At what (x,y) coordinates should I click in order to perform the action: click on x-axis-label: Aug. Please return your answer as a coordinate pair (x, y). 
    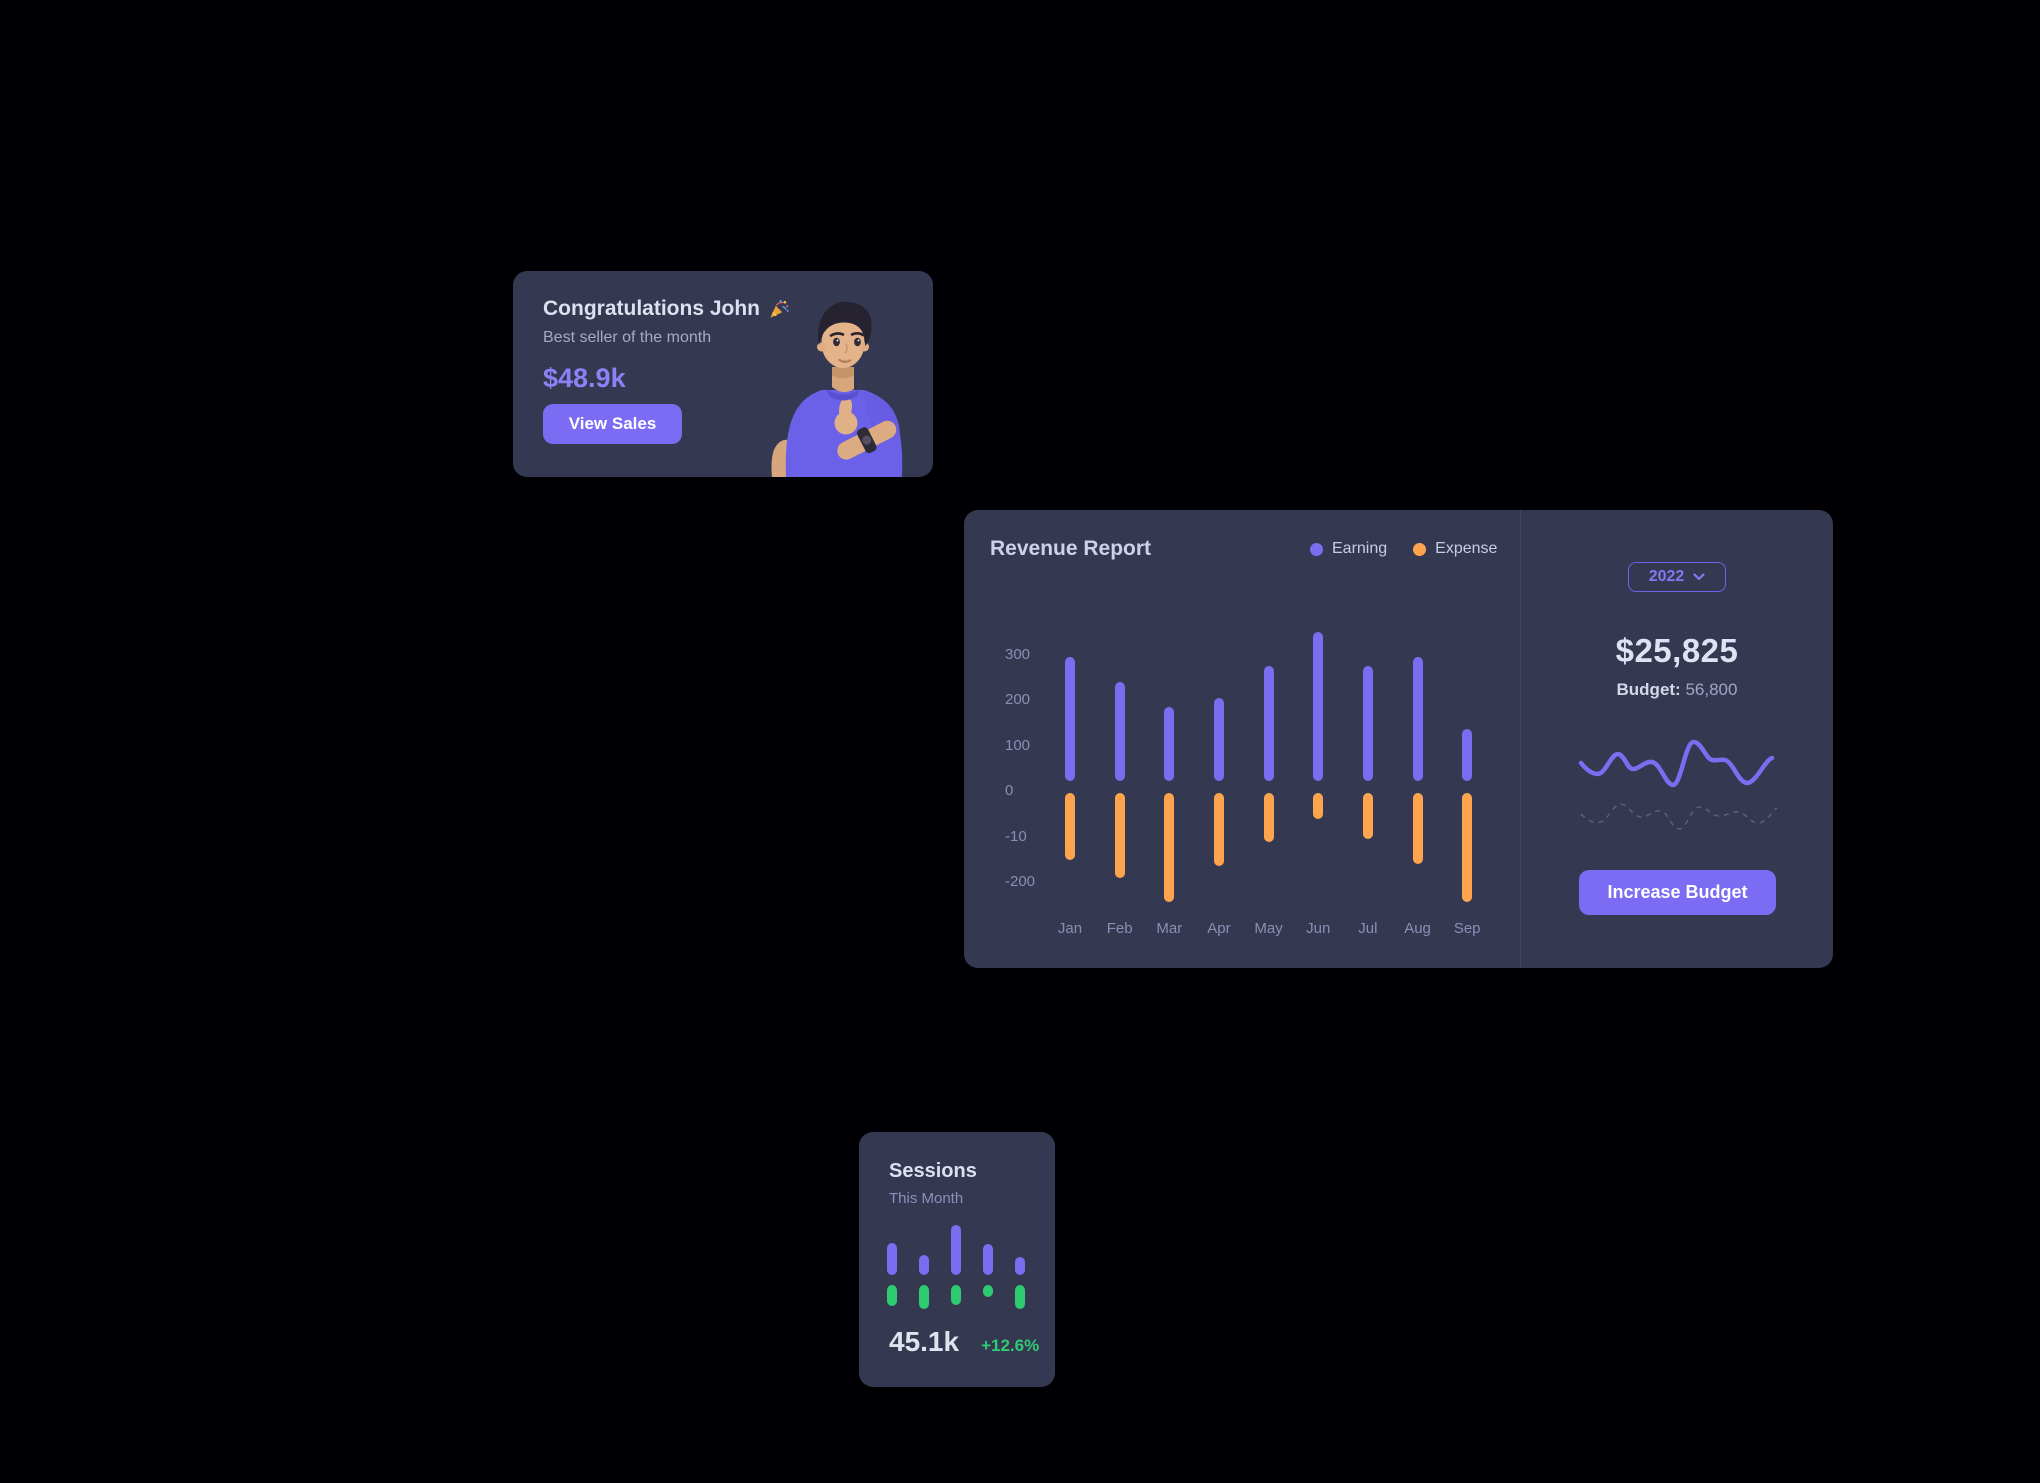
    Looking at the image, I should click on (1417, 928).